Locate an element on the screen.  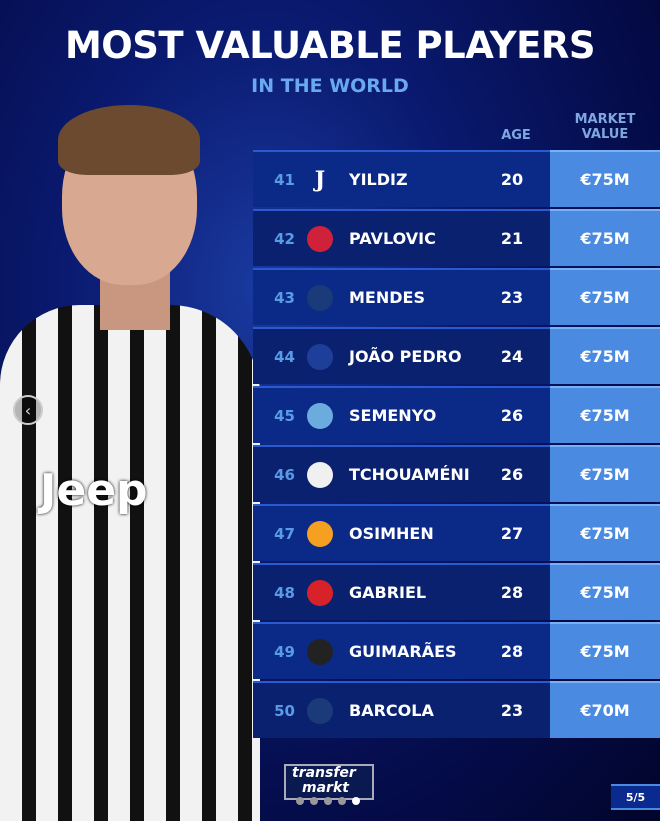
juventus-crest-icon: J is located at coordinates (320, 179).